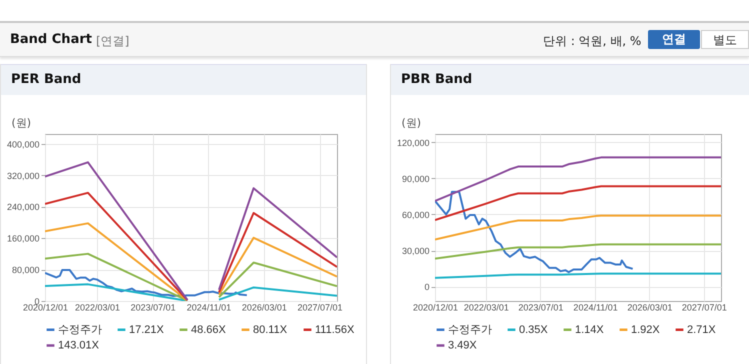 This screenshot has height=364, width=749. I want to click on legend-label: 1.92X, so click(645, 330).